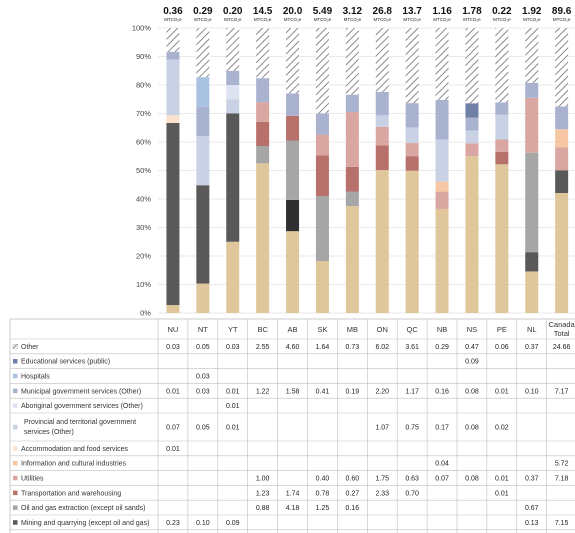 This screenshot has width=575, height=533. What do you see at coordinates (293, 272) in the screenshot?
I see `bar-segment-ab-residential-structures` at bounding box center [293, 272].